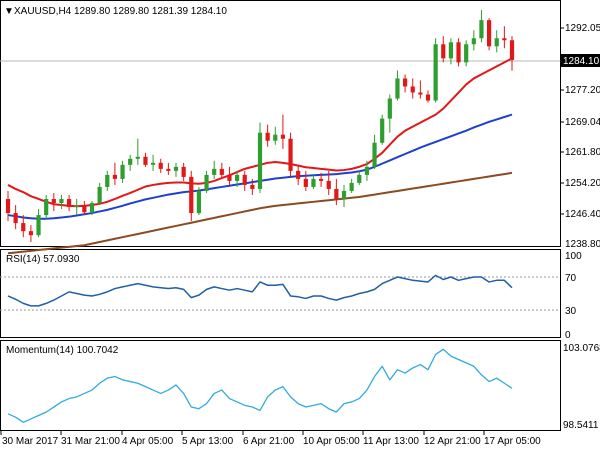 The width and height of the screenshot is (600, 450). Describe the element at coordinates (582, 152) in the screenshot. I see `price-tick: 1261.80` at that location.